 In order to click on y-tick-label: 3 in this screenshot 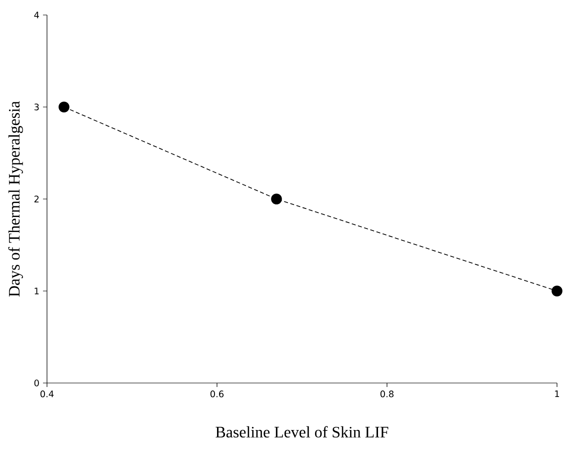, I will do `click(36, 107)`.